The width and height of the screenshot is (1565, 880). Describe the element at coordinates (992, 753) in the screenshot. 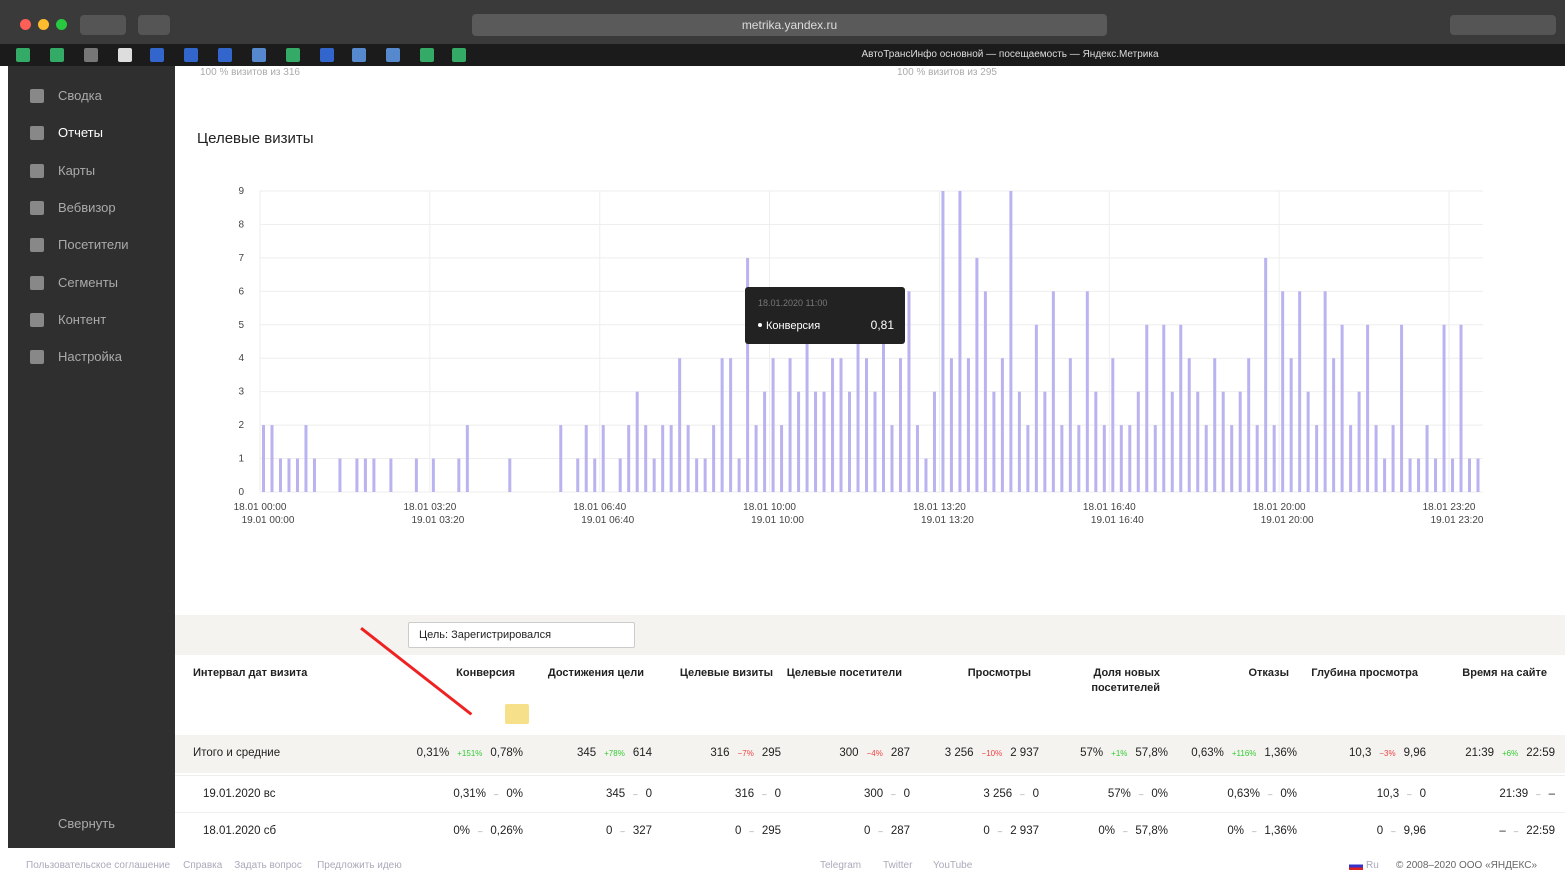

I see `delta: −10%` at that location.